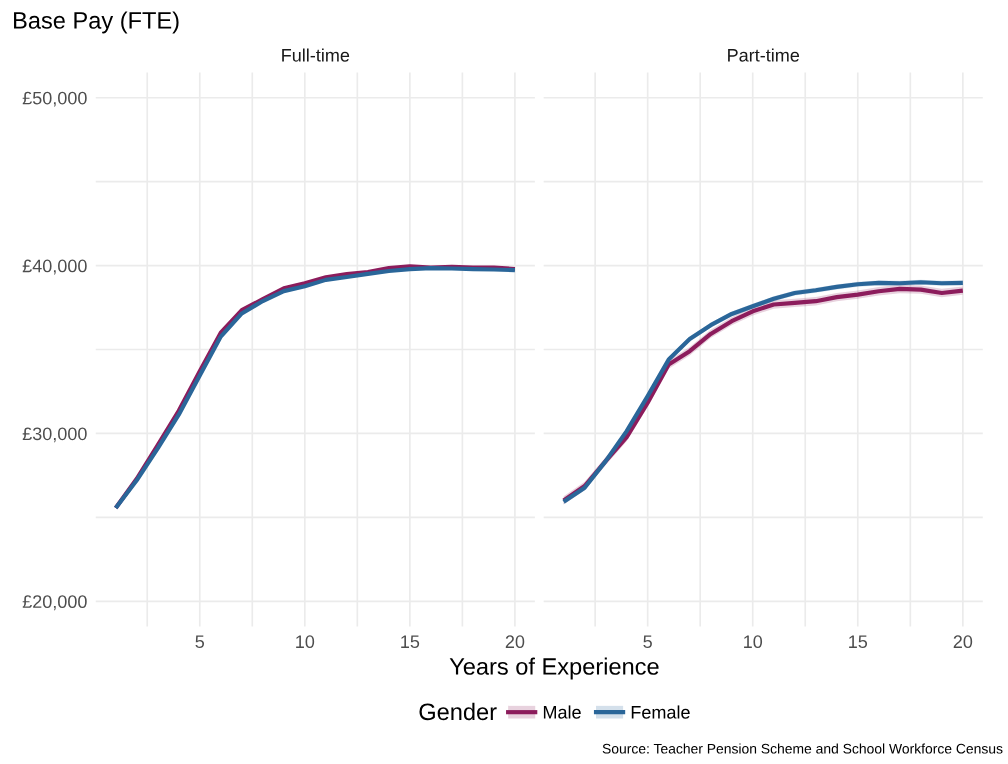 The image size is (1008, 764). I want to click on y-tick-label: £50,000, so click(54, 99).